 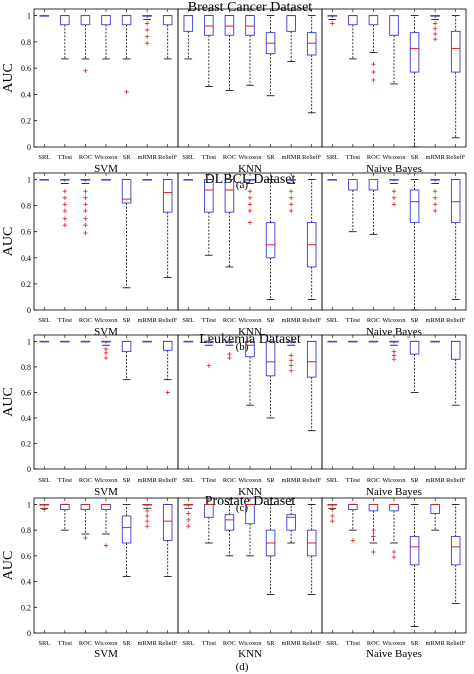 I want to click on chart-title: Leukemia Dataset, so click(x=250, y=339).